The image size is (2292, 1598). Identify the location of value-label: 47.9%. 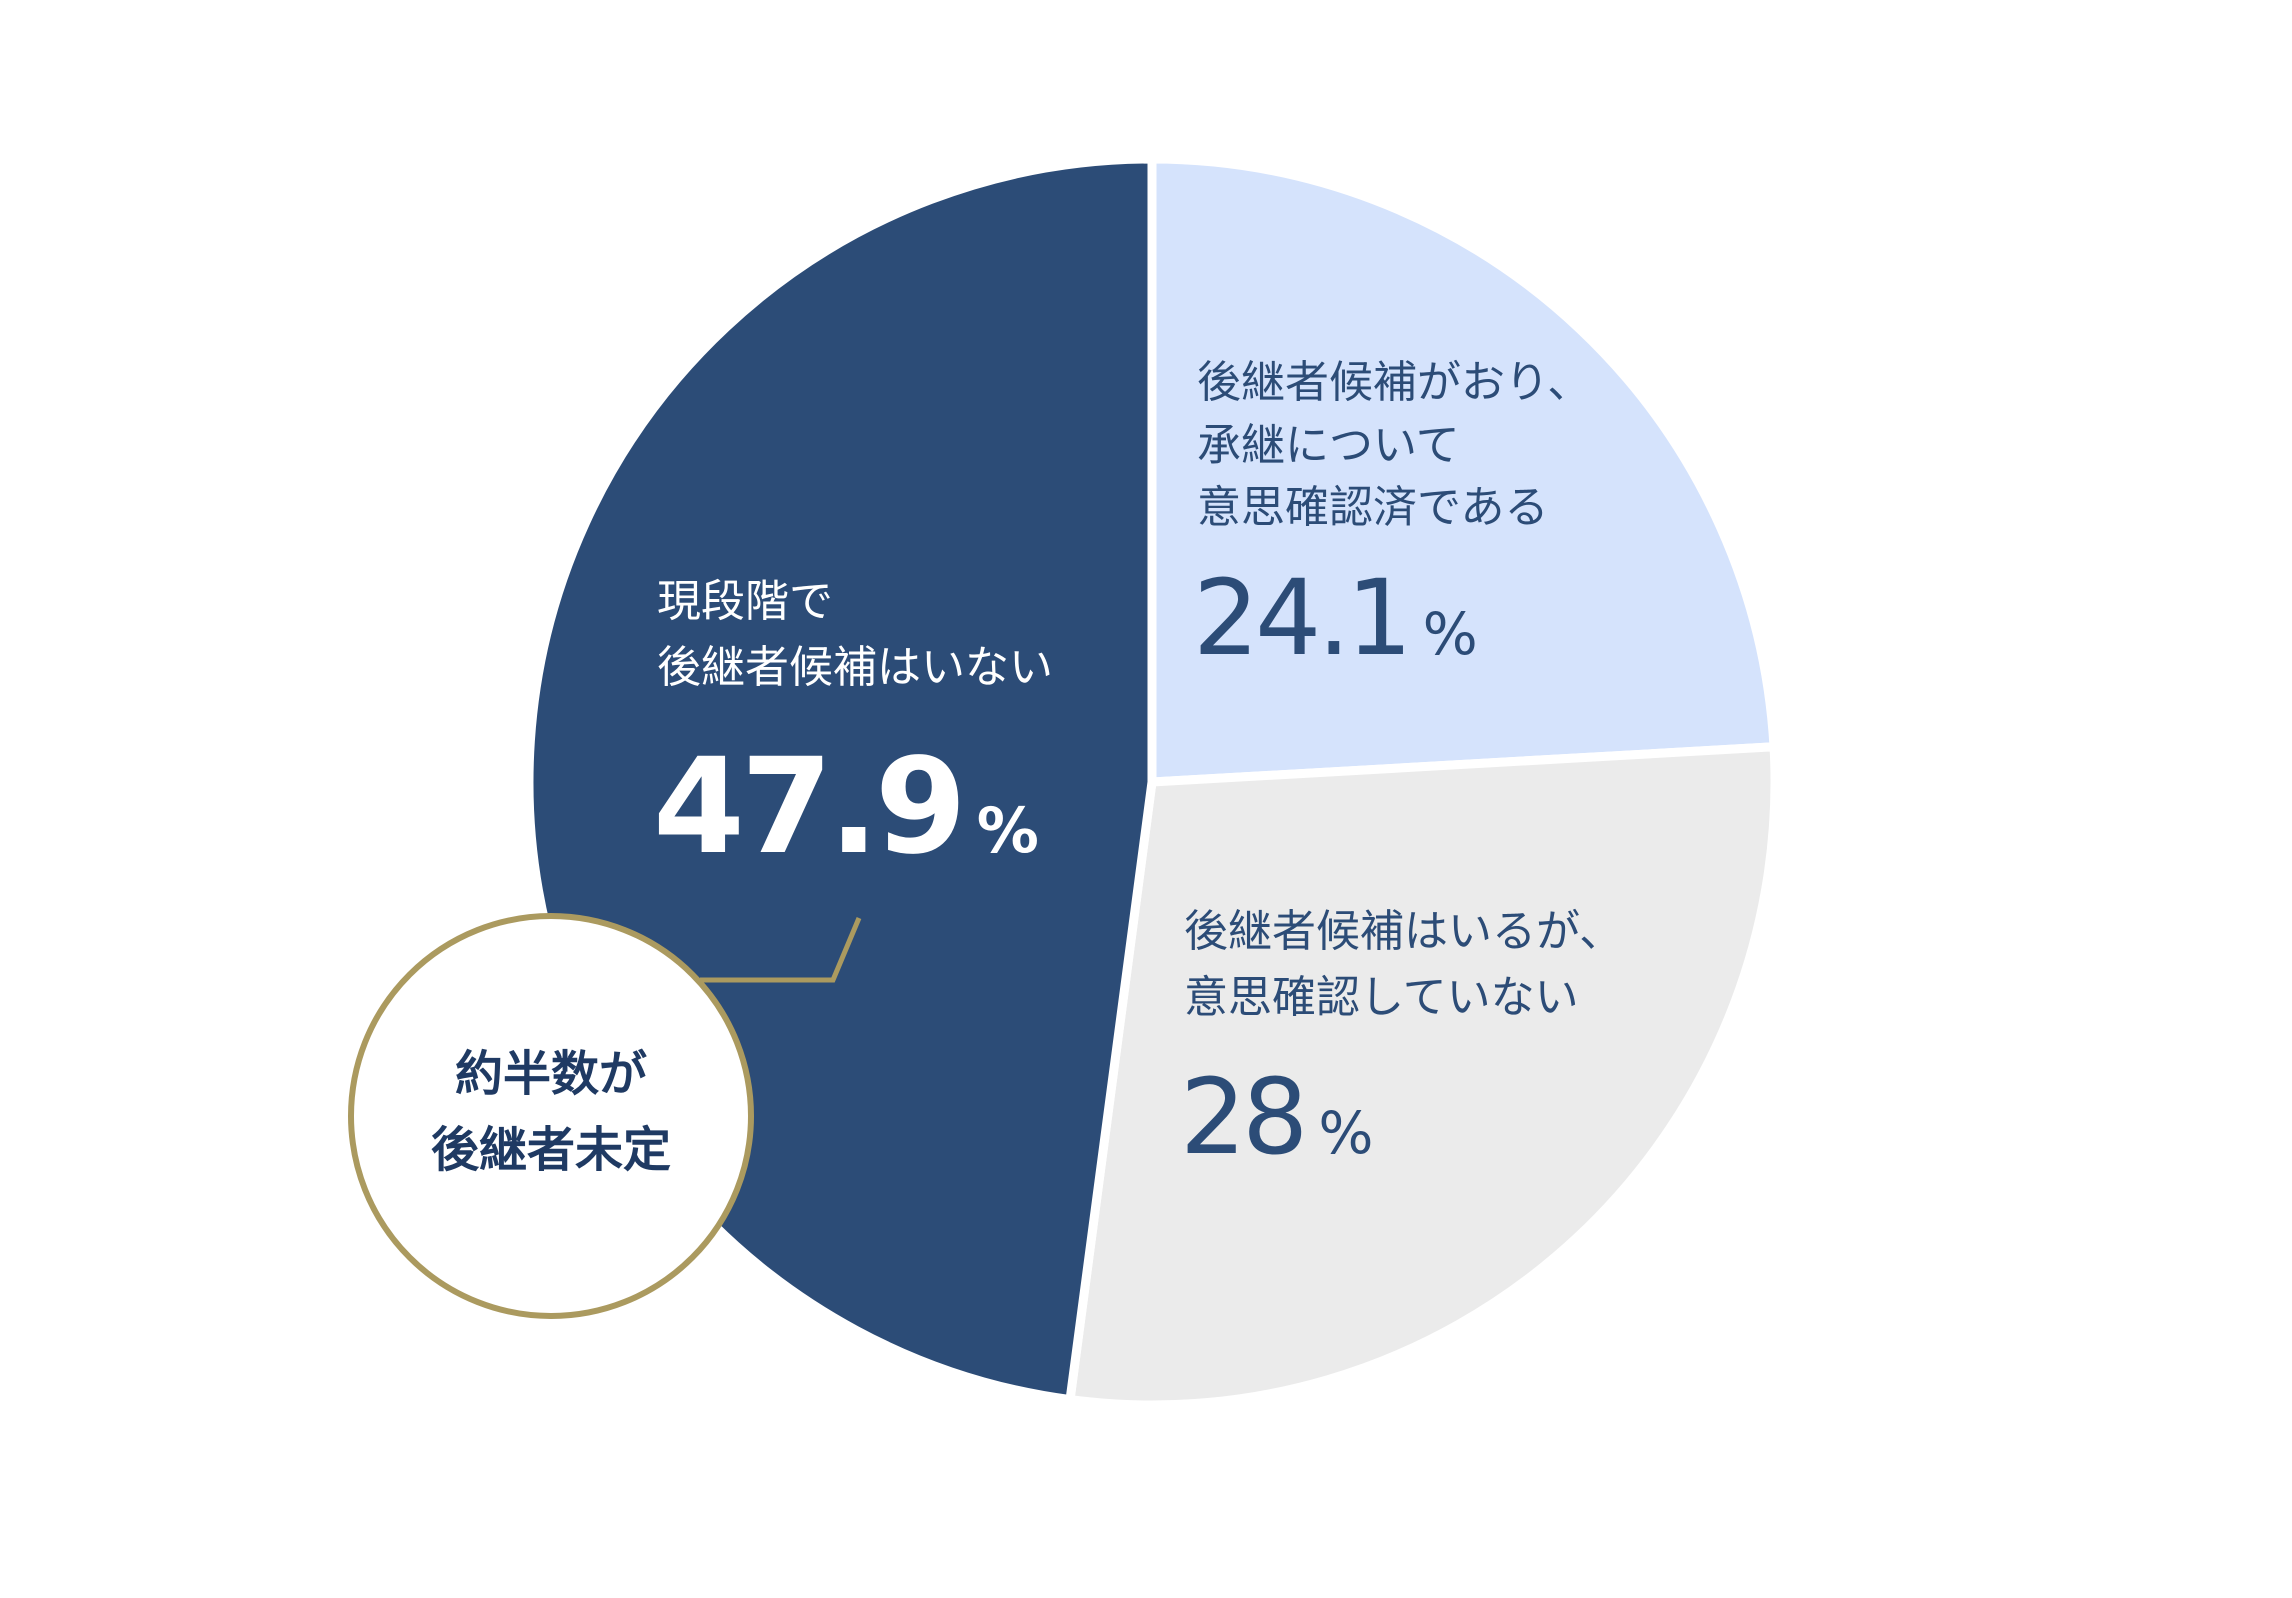
(846, 807).